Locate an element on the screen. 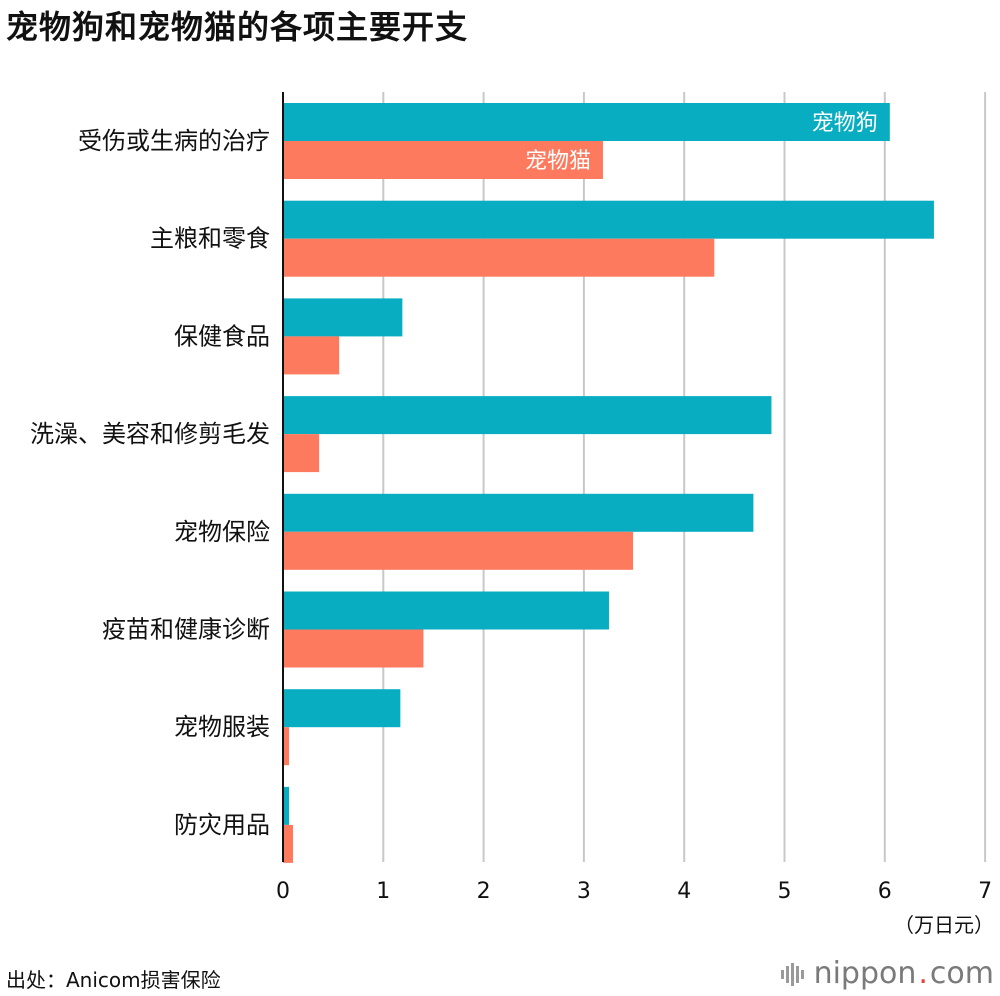 Image resolution: width=1000 pixels, height=996 pixels. x-tick-label: 4 is located at coordinates (684, 891).